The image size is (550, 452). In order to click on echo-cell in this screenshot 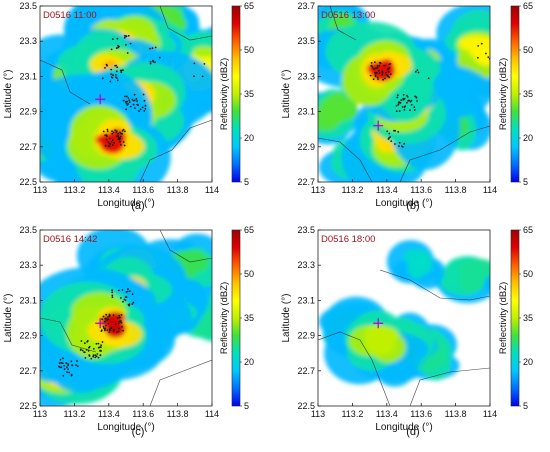, I will do `click(108, 138)`.